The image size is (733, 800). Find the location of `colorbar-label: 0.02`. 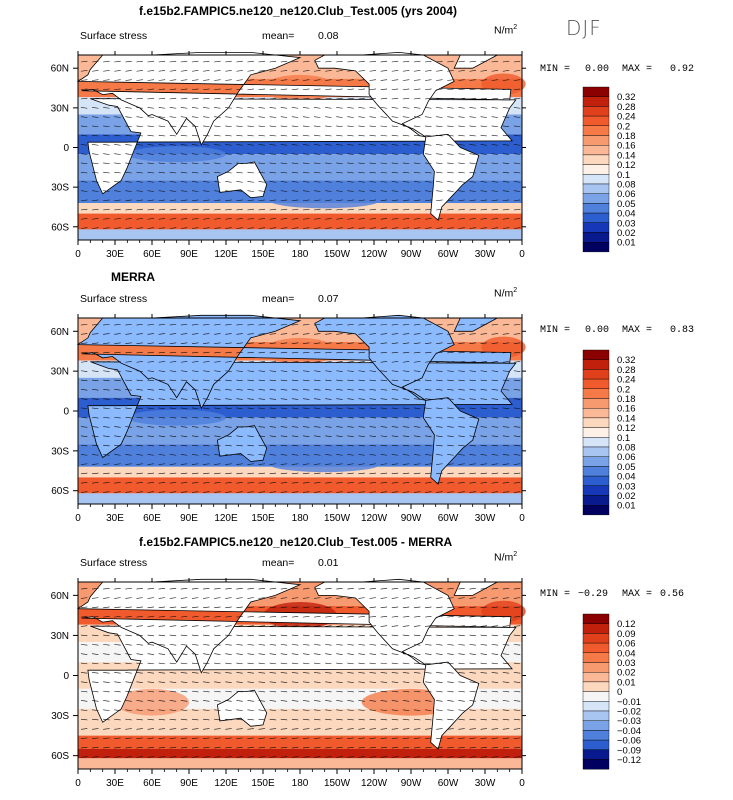

colorbar-label: 0.02 is located at coordinates (626, 233).